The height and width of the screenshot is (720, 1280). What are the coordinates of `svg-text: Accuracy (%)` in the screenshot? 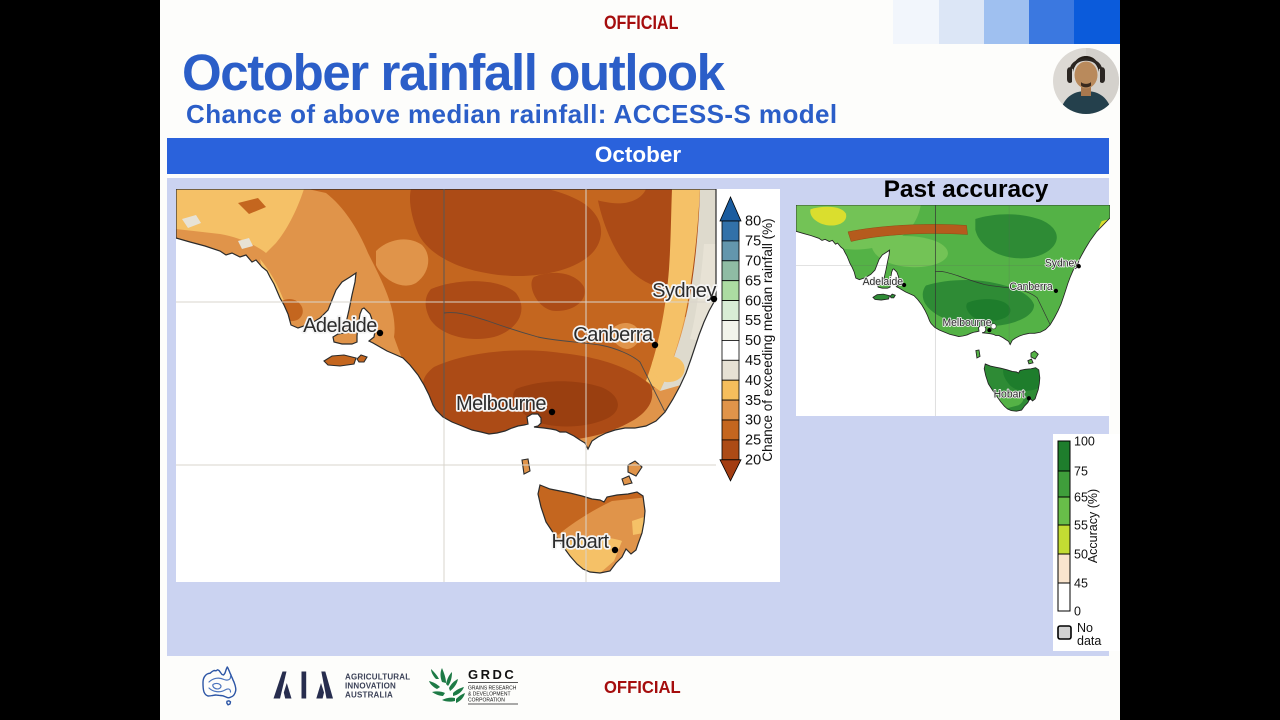 It's located at (1093, 526).